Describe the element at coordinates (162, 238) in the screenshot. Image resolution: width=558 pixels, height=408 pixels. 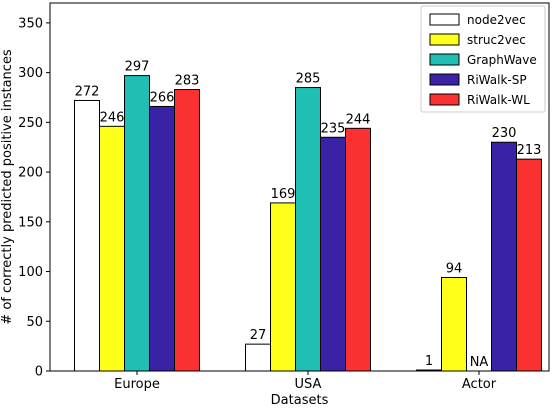
I see `bar-europe-riwalk-sp` at that location.